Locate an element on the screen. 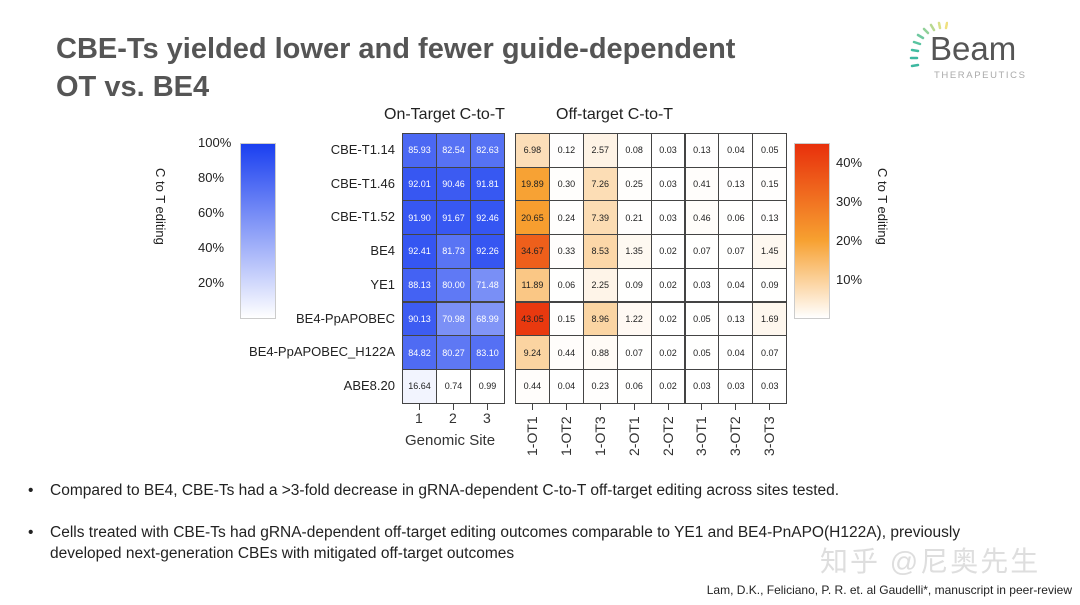 This screenshot has height=605, width=1080. colorbar-off-target is located at coordinates (812, 231).